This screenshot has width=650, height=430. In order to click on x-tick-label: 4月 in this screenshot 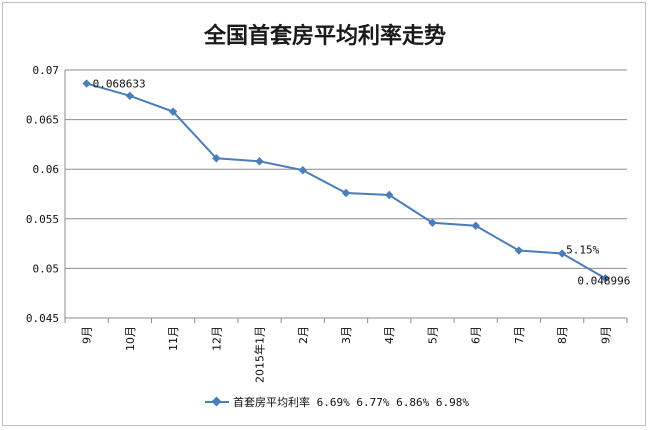, I will do `click(389, 335)`.